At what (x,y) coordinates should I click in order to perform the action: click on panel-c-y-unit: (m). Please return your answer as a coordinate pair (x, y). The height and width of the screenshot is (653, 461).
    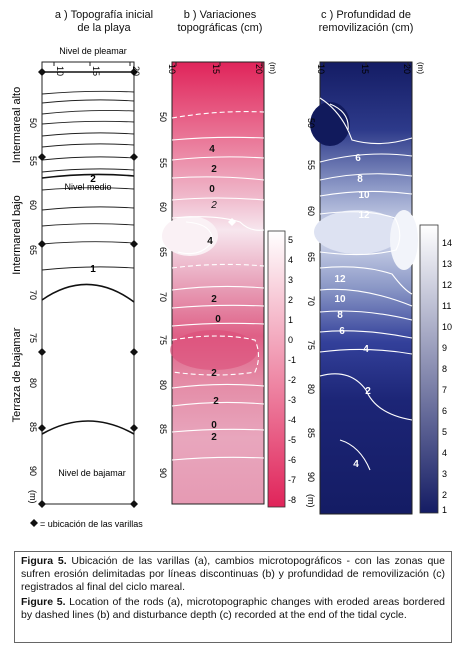
    Looking at the image, I should click on (311, 501).